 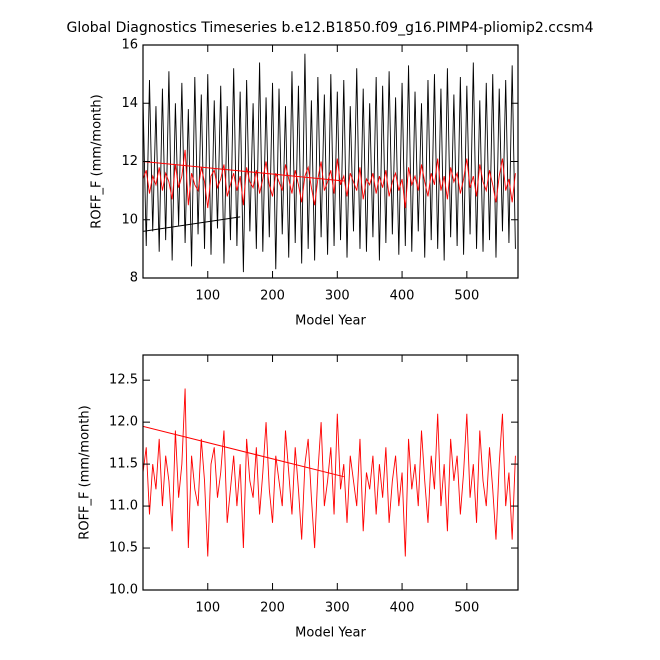 What do you see at coordinates (129, 219) in the screenshot?
I see `y-tick-label: 10` at bounding box center [129, 219].